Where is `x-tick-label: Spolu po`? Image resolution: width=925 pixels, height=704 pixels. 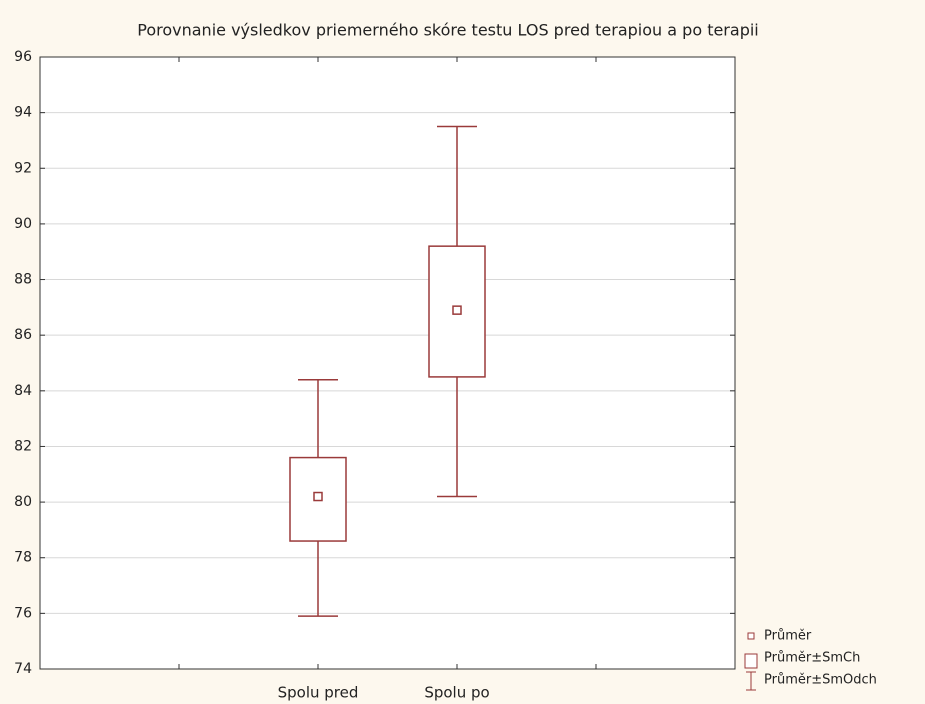 x-tick-label: Spolu po is located at coordinates (456, 693).